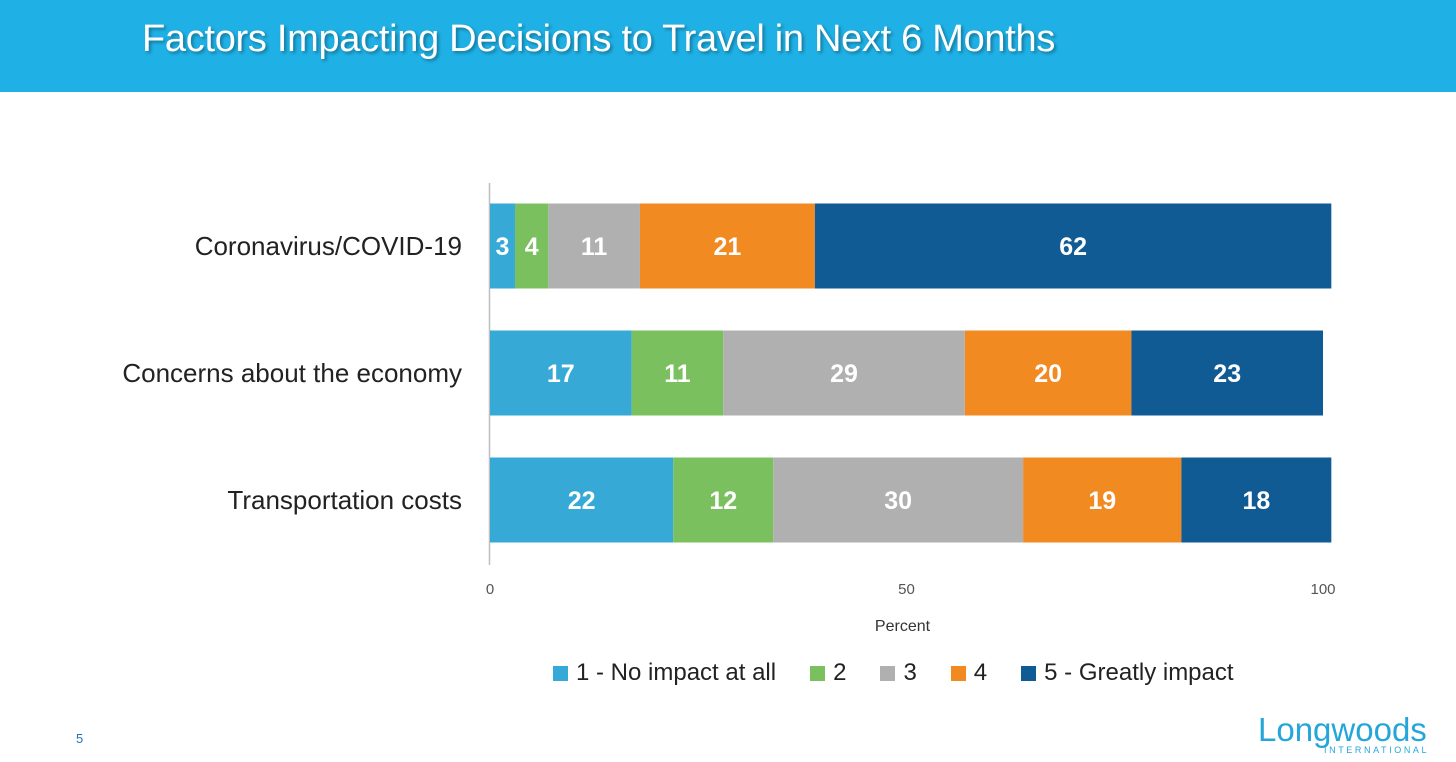  What do you see at coordinates (344, 500) in the screenshot?
I see `category-label: Transportation costs` at bounding box center [344, 500].